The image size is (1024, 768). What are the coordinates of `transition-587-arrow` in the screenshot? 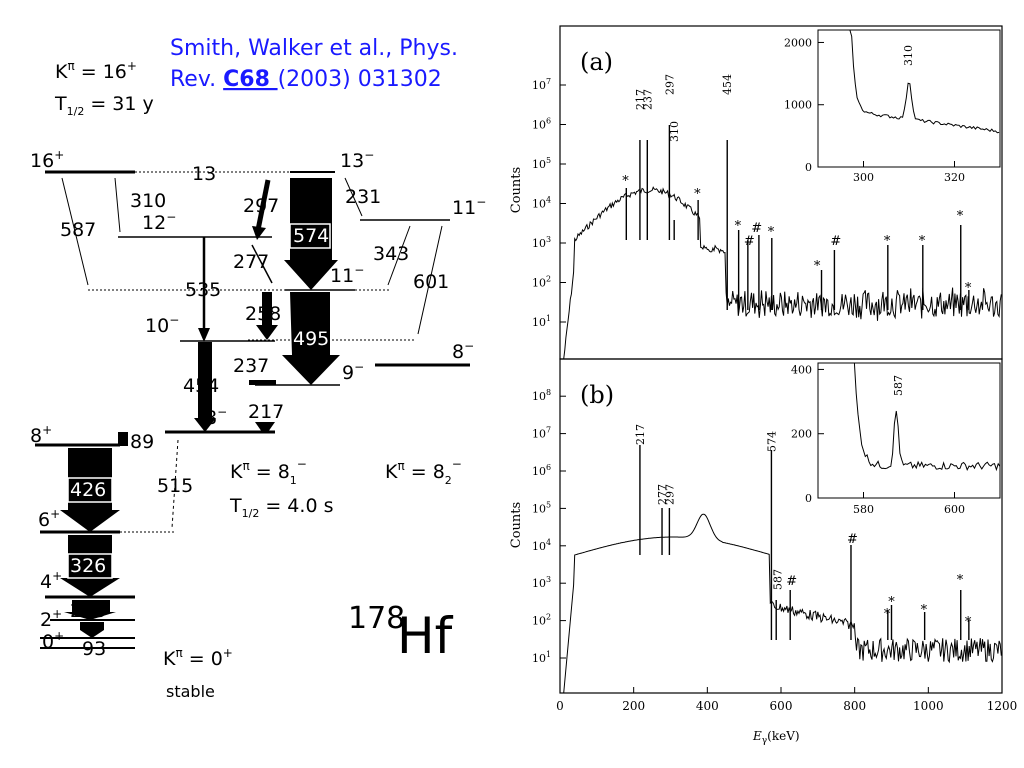 It's located at (75, 231).